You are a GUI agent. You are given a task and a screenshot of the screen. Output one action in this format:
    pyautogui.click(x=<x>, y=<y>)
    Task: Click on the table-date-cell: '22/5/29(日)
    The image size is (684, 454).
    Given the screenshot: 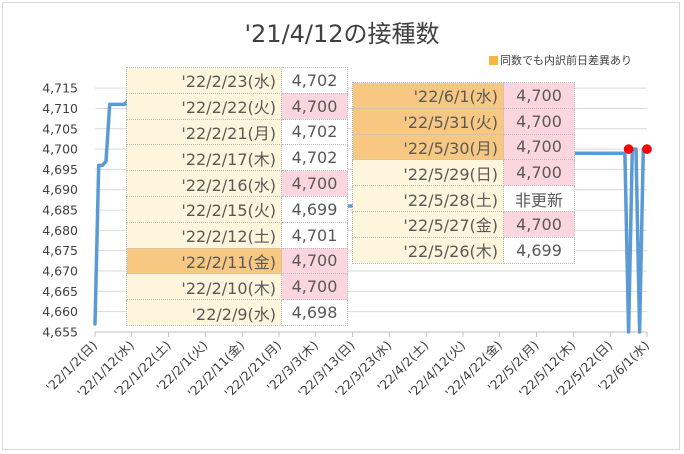 What is the action you would take?
    pyautogui.click(x=428, y=173)
    